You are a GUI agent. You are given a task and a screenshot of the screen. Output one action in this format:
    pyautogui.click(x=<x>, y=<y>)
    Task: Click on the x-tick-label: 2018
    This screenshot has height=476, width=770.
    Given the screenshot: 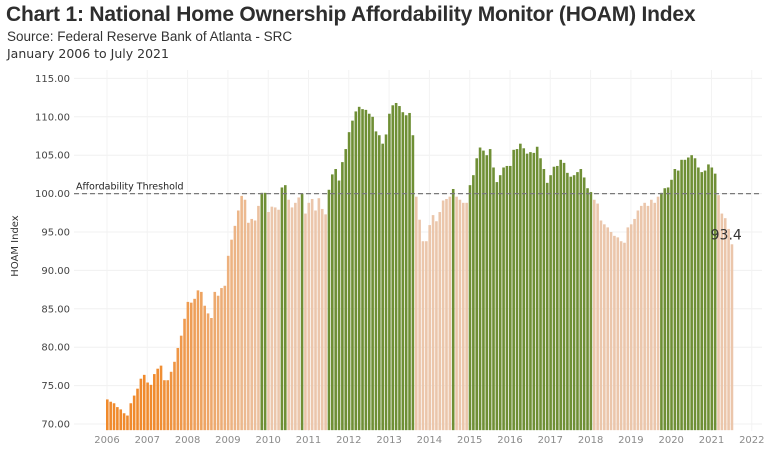 What is the action you would take?
    pyautogui.click(x=590, y=440)
    